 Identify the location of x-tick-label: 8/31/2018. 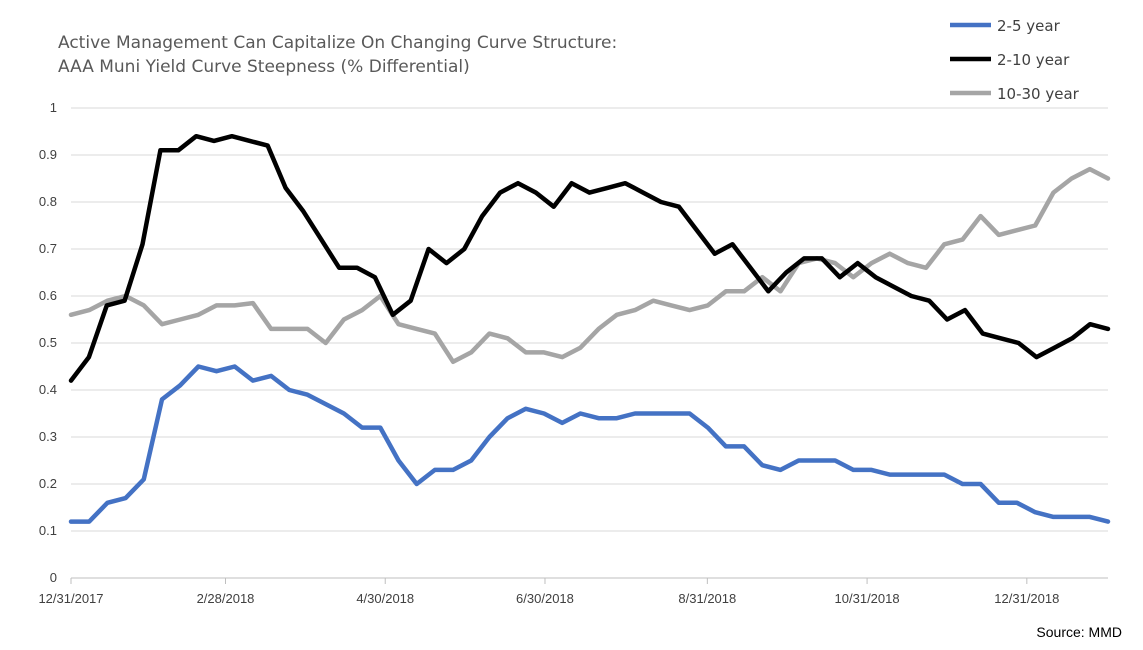
(707, 598).